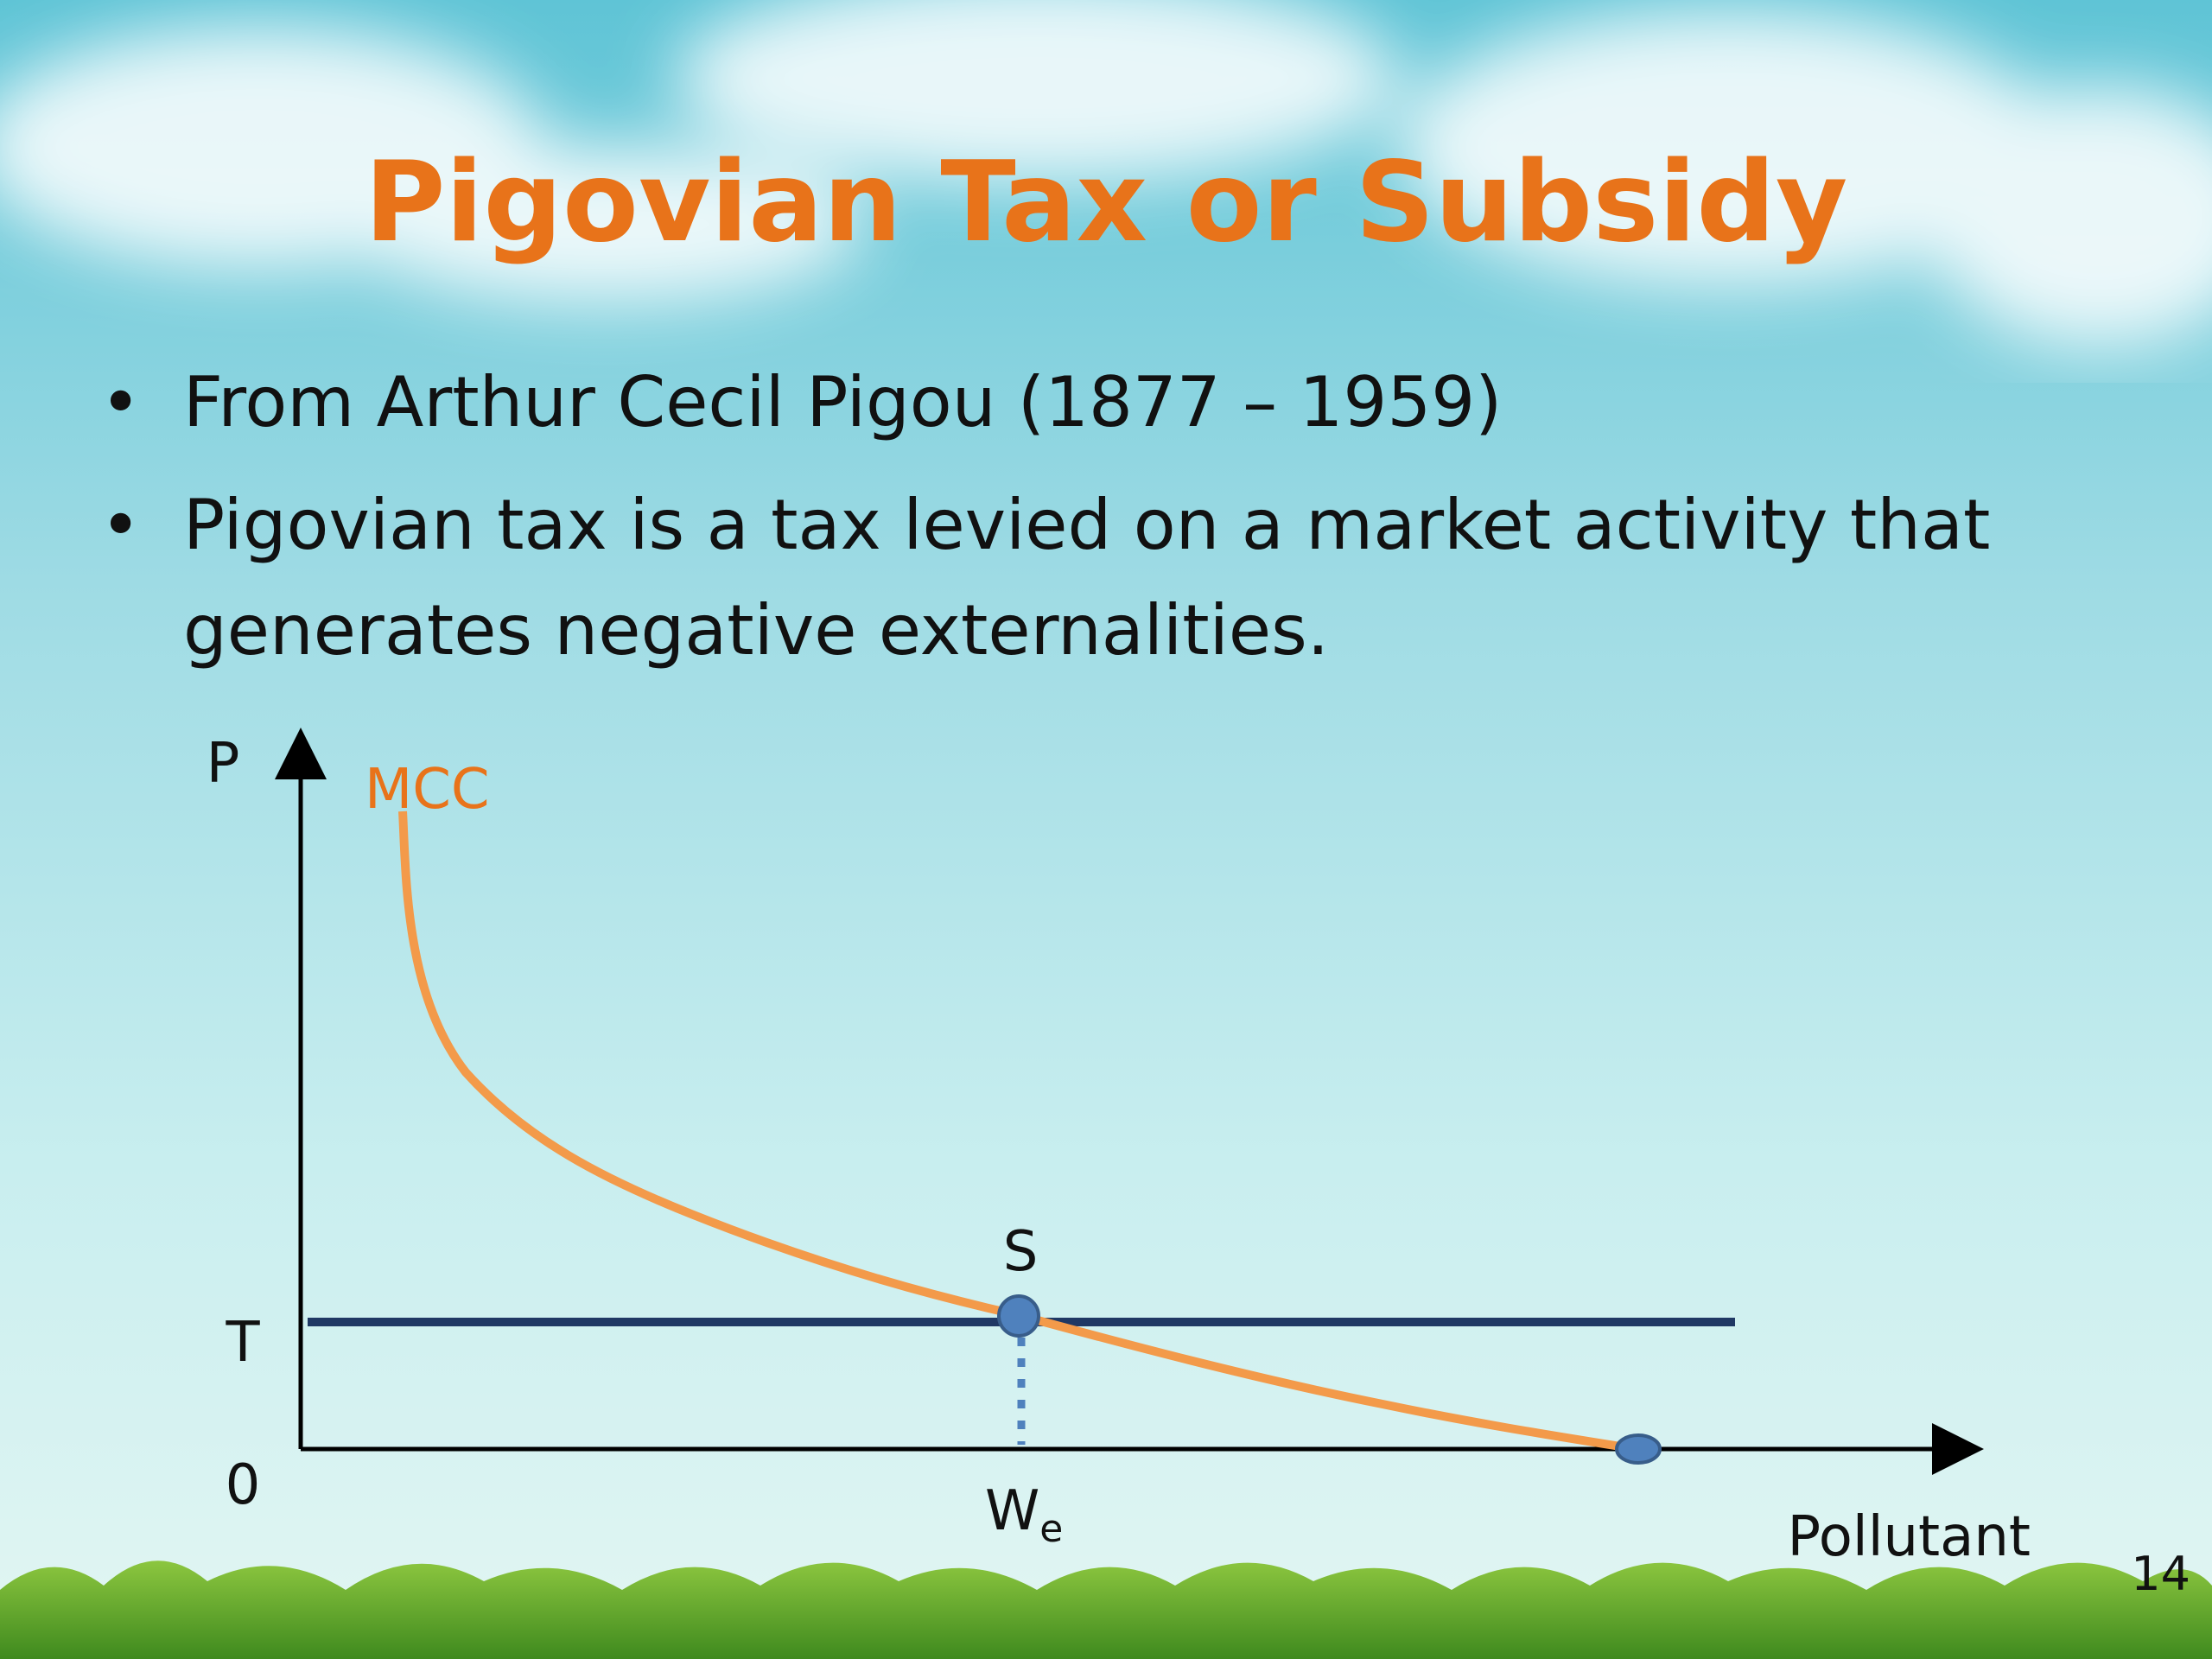  What do you see at coordinates (1051, 1529) in the screenshot?
I see `x-point-sub: e` at bounding box center [1051, 1529].